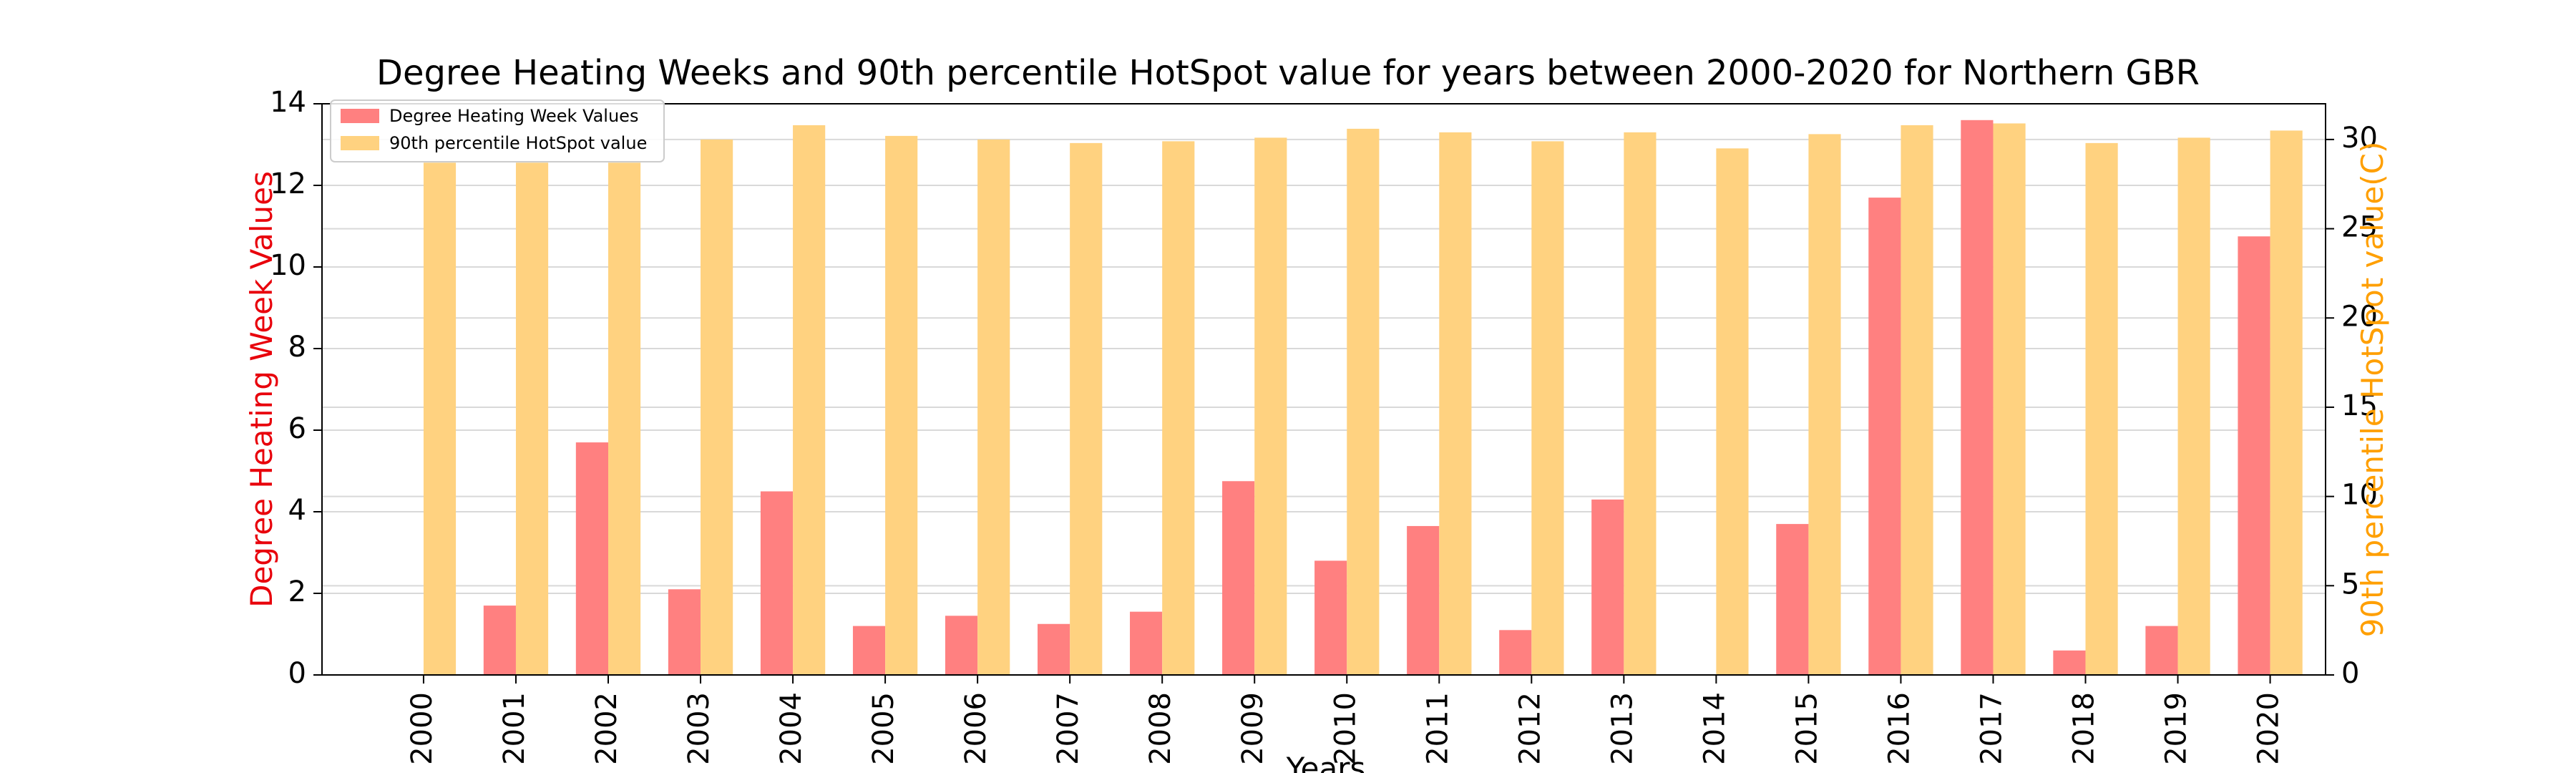 This screenshot has height=773, width=2576. I want to click on x-tick-label-2005: 2005, so click(883, 729).